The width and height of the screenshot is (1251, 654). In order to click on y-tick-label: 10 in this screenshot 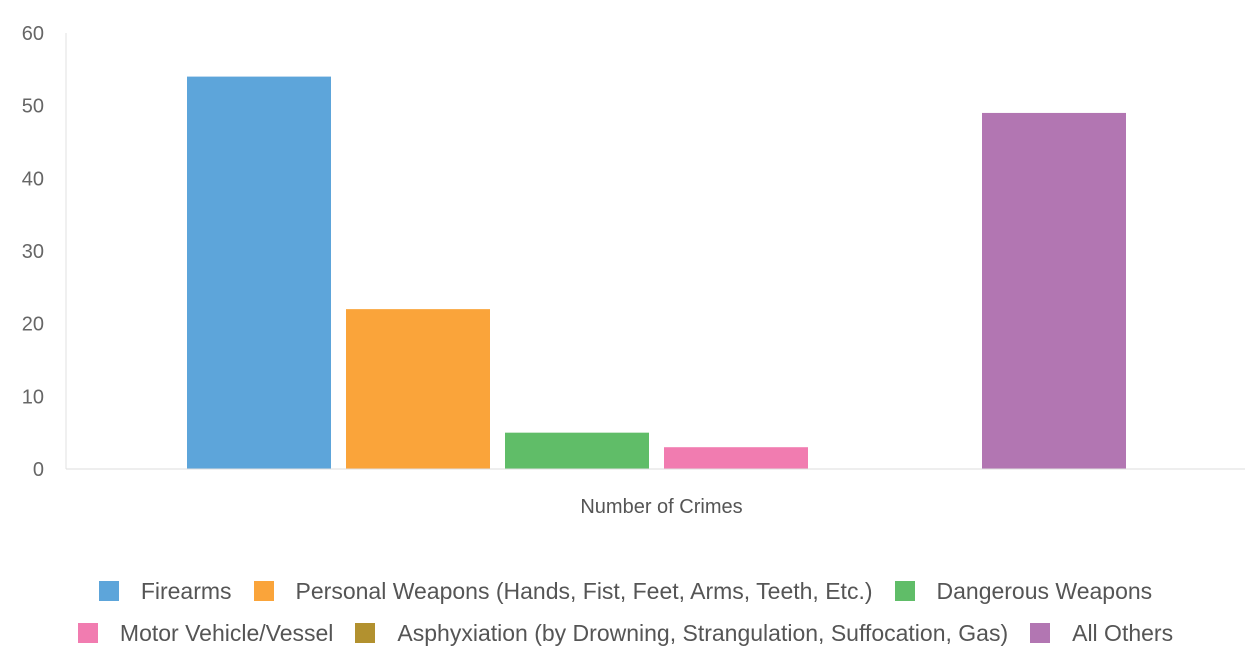, I will do `click(33, 397)`.